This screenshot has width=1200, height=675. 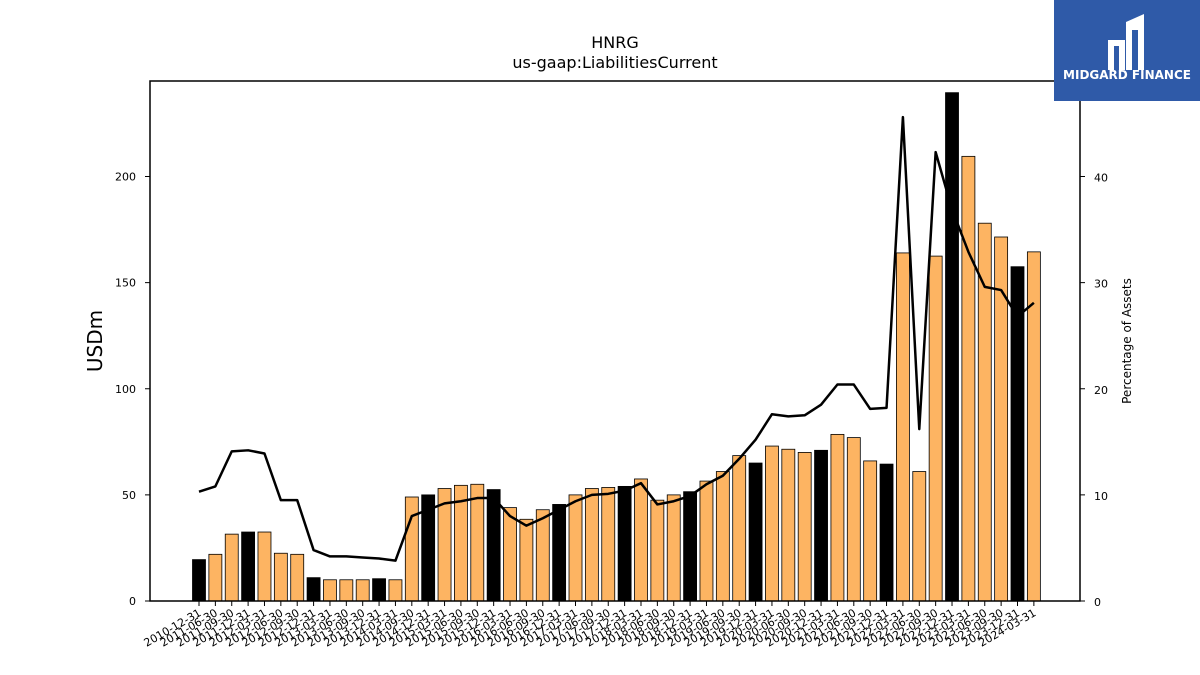 I want to click on y-axis-right: 0 10 20 30 40, so click(x=1094, y=390).